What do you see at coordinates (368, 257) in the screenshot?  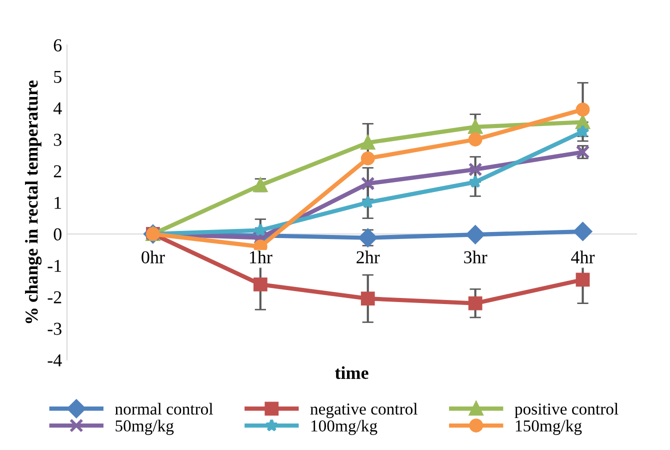 I see `x-tick-label: 2hr` at bounding box center [368, 257].